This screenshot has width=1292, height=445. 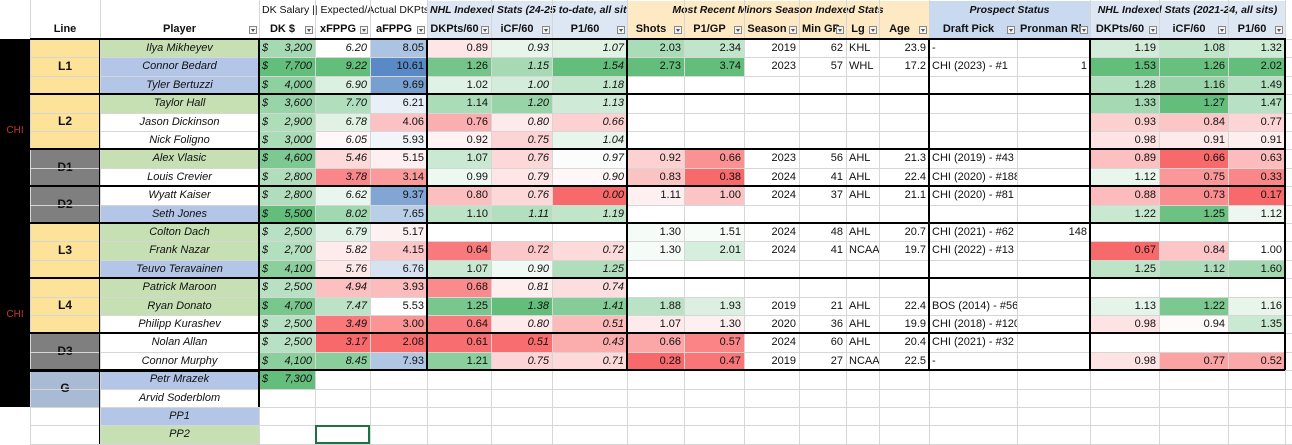 I want to click on xfppg: 6.05, so click(x=342, y=140).